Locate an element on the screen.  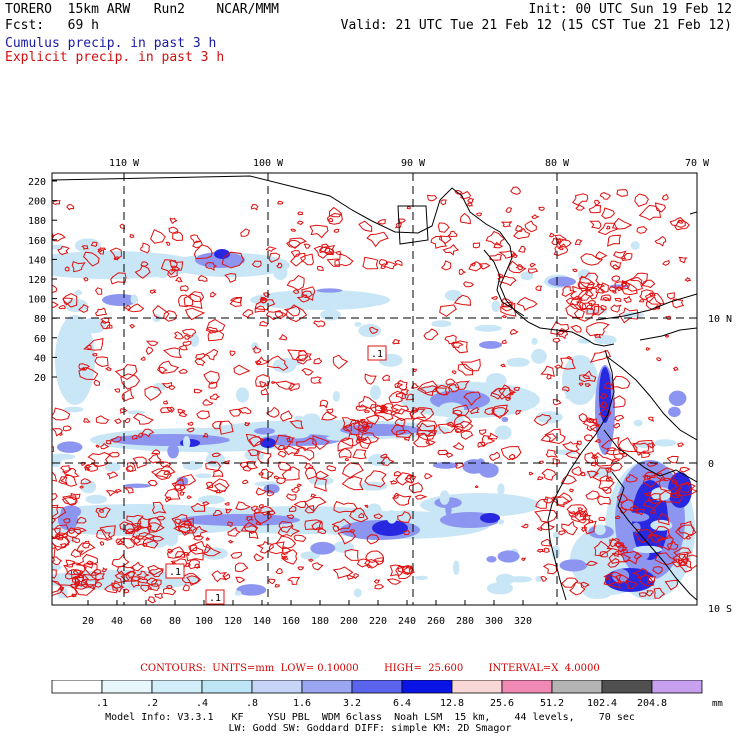
colorbar-label: .4 is located at coordinates (202, 703).